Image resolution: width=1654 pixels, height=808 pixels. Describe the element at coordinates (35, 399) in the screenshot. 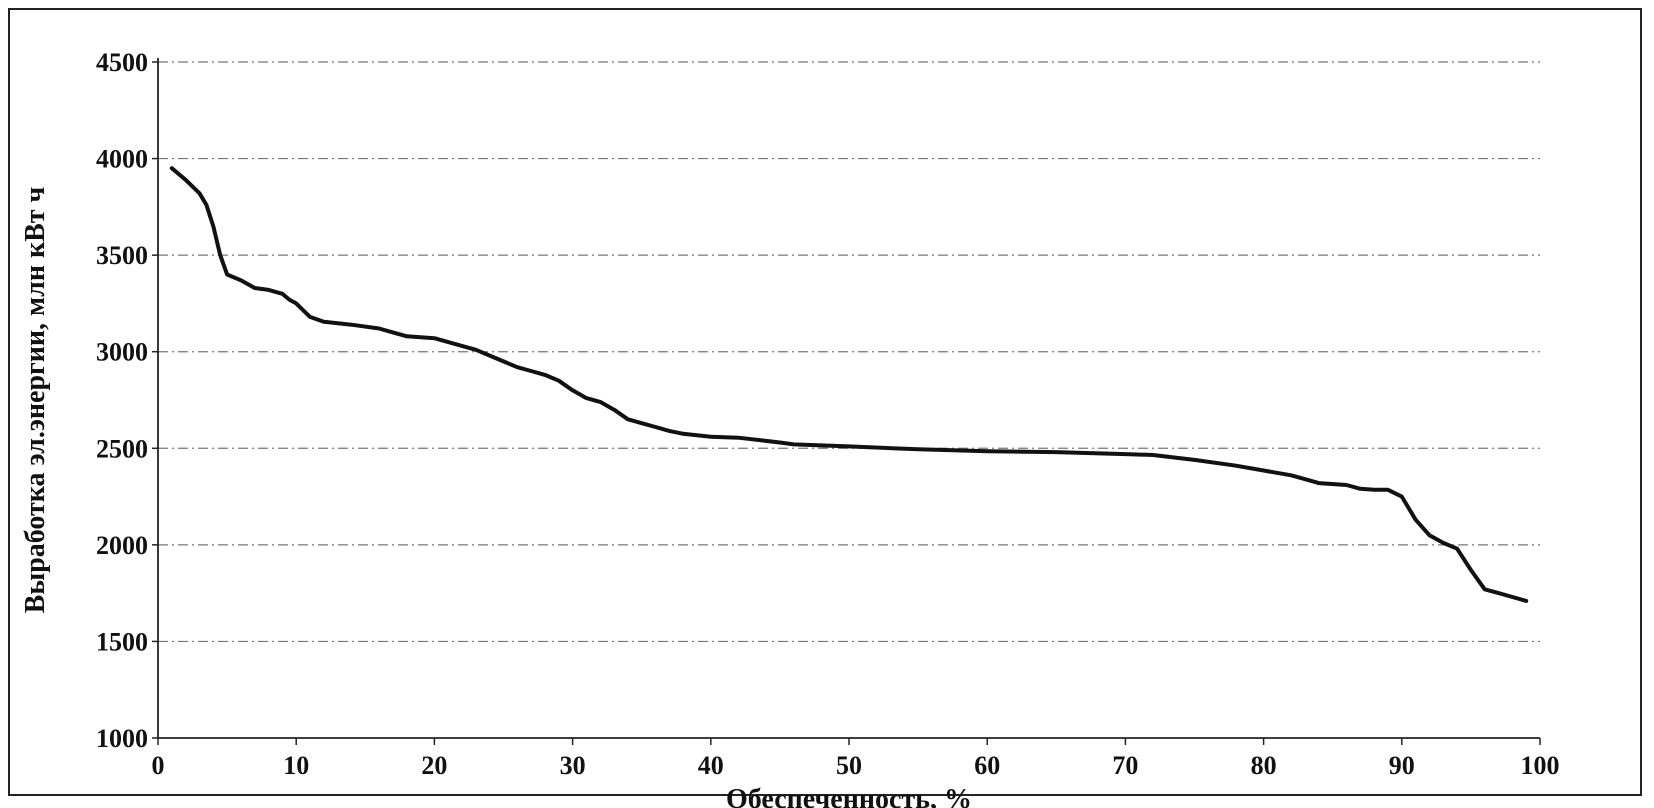

I see `y-axis-title: Выработка эл.энергии, млн кВт ч` at that location.